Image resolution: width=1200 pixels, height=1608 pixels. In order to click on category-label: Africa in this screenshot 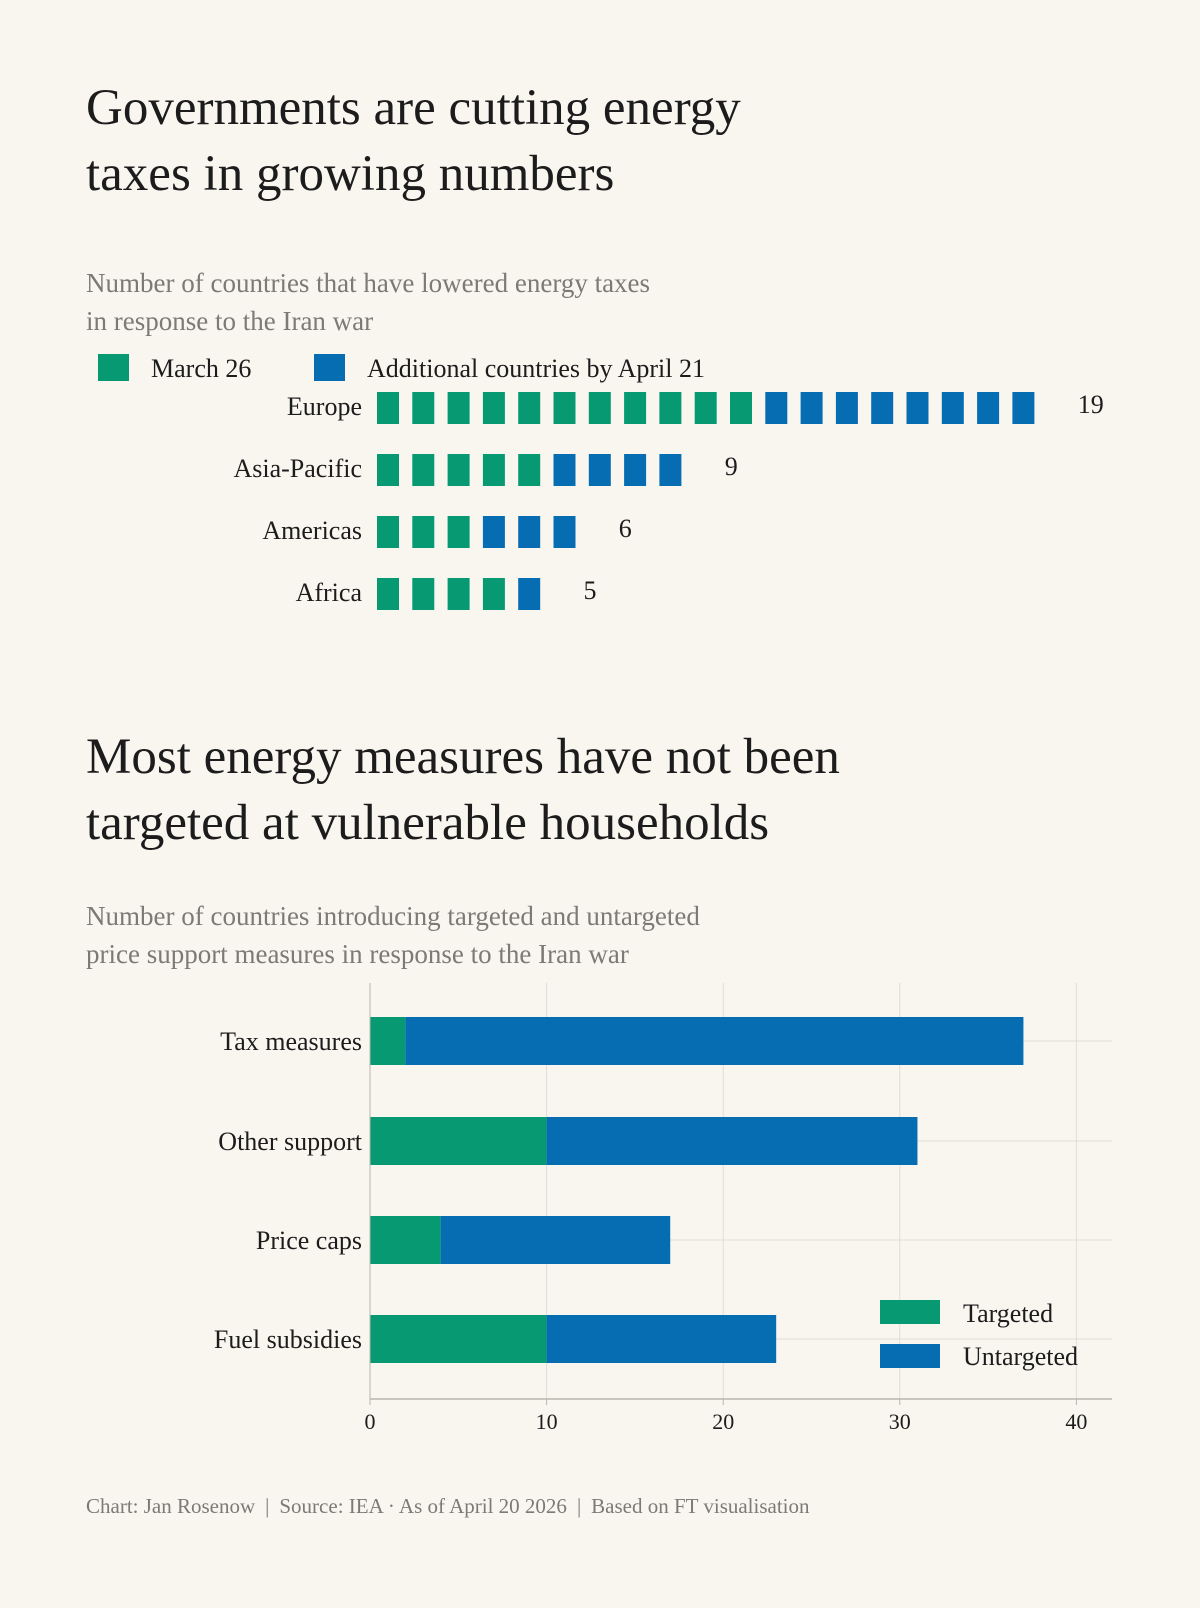, I will do `click(329, 592)`.